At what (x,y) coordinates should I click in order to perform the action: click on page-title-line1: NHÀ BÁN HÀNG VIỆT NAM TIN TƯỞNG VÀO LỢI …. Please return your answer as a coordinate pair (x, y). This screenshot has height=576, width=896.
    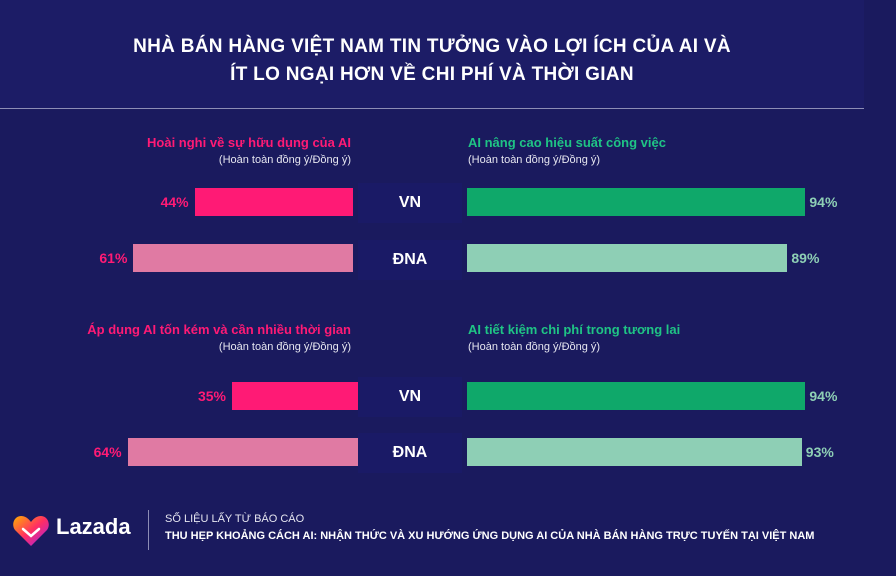
    Looking at the image, I should click on (432, 46).